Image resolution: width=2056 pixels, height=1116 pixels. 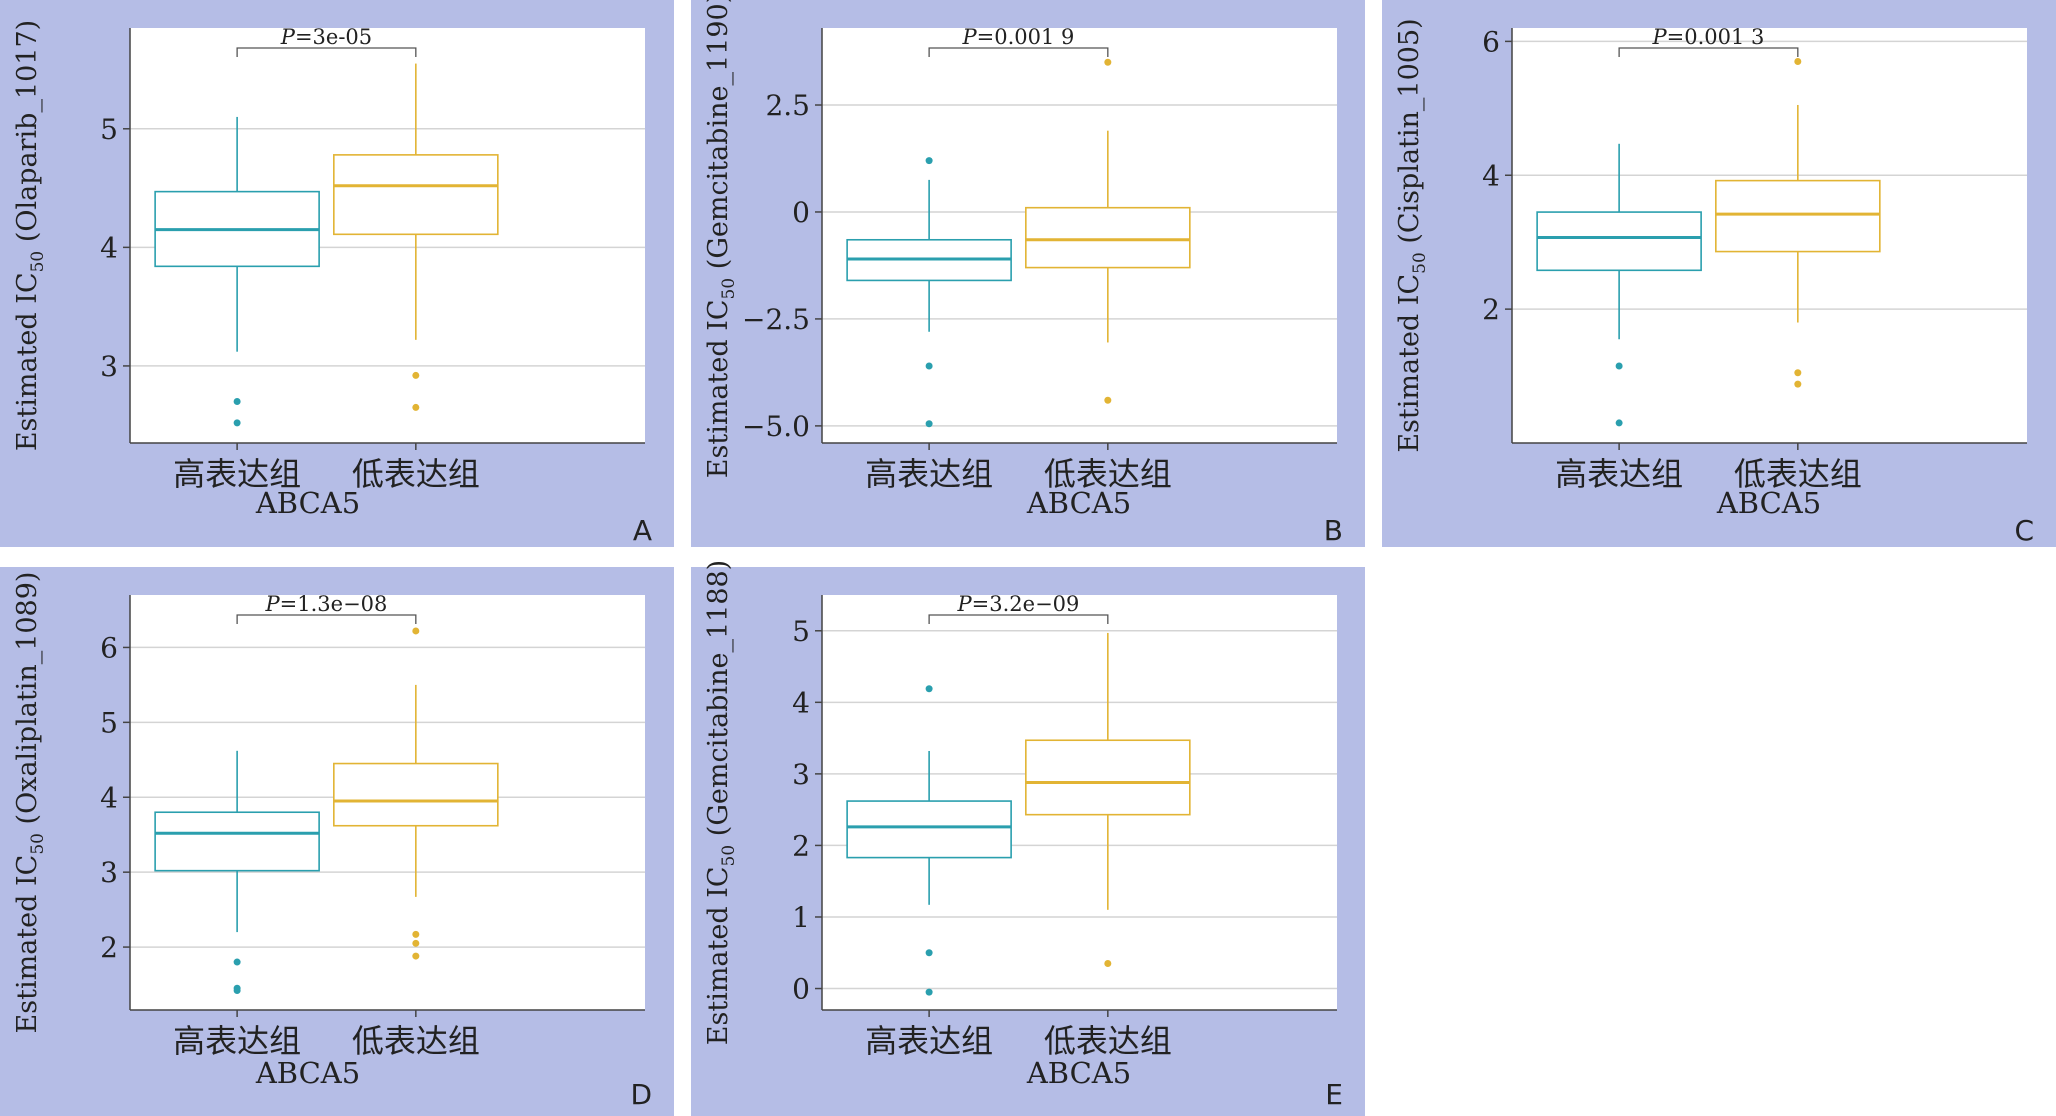 I want to click on y-axis-label: Estimated IC50 (Cisplatin_1005), so click(x=1412, y=235).